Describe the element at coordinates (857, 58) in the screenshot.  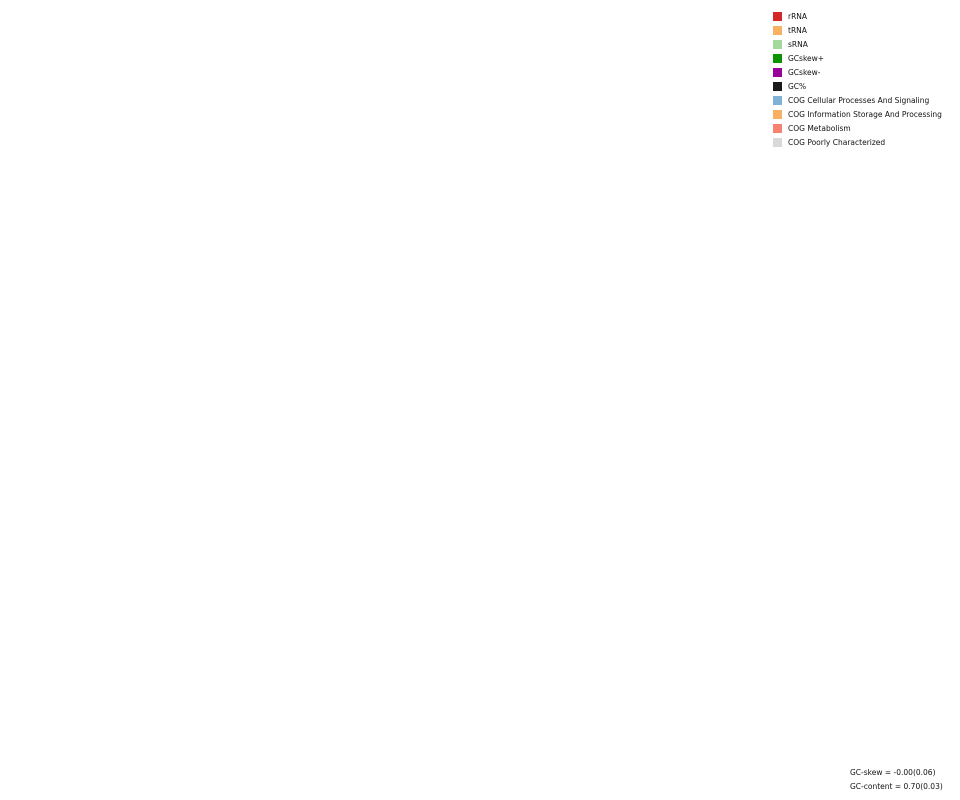
I see `legend-item: GCskew+` at that location.